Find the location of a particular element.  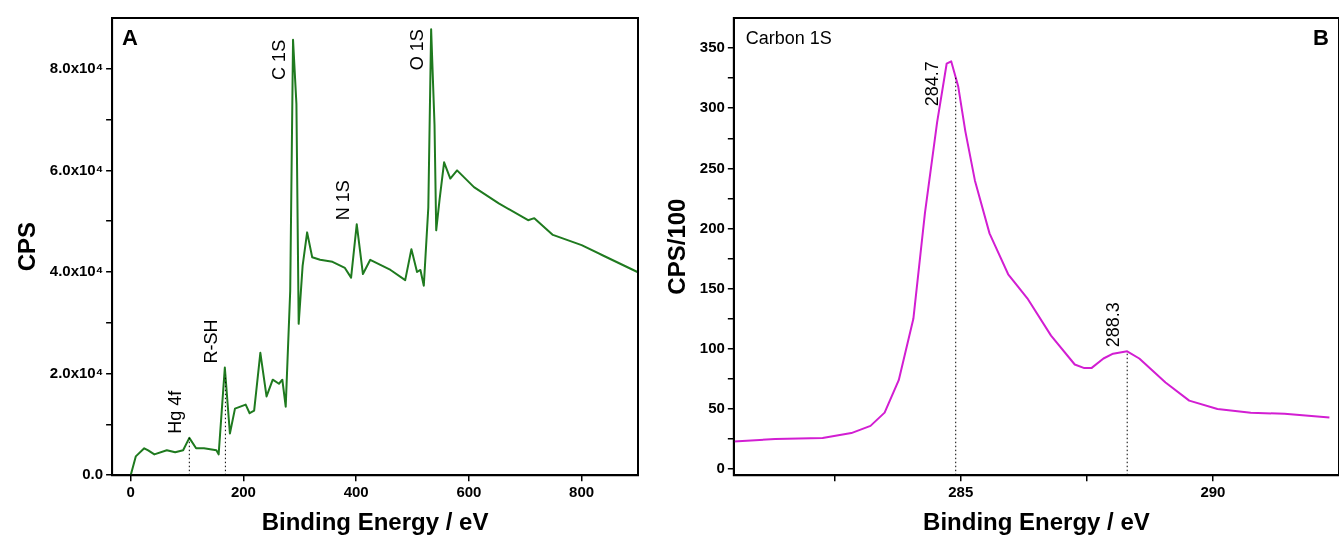

annotation: Carbon 1S is located at coordinates (788, 37).